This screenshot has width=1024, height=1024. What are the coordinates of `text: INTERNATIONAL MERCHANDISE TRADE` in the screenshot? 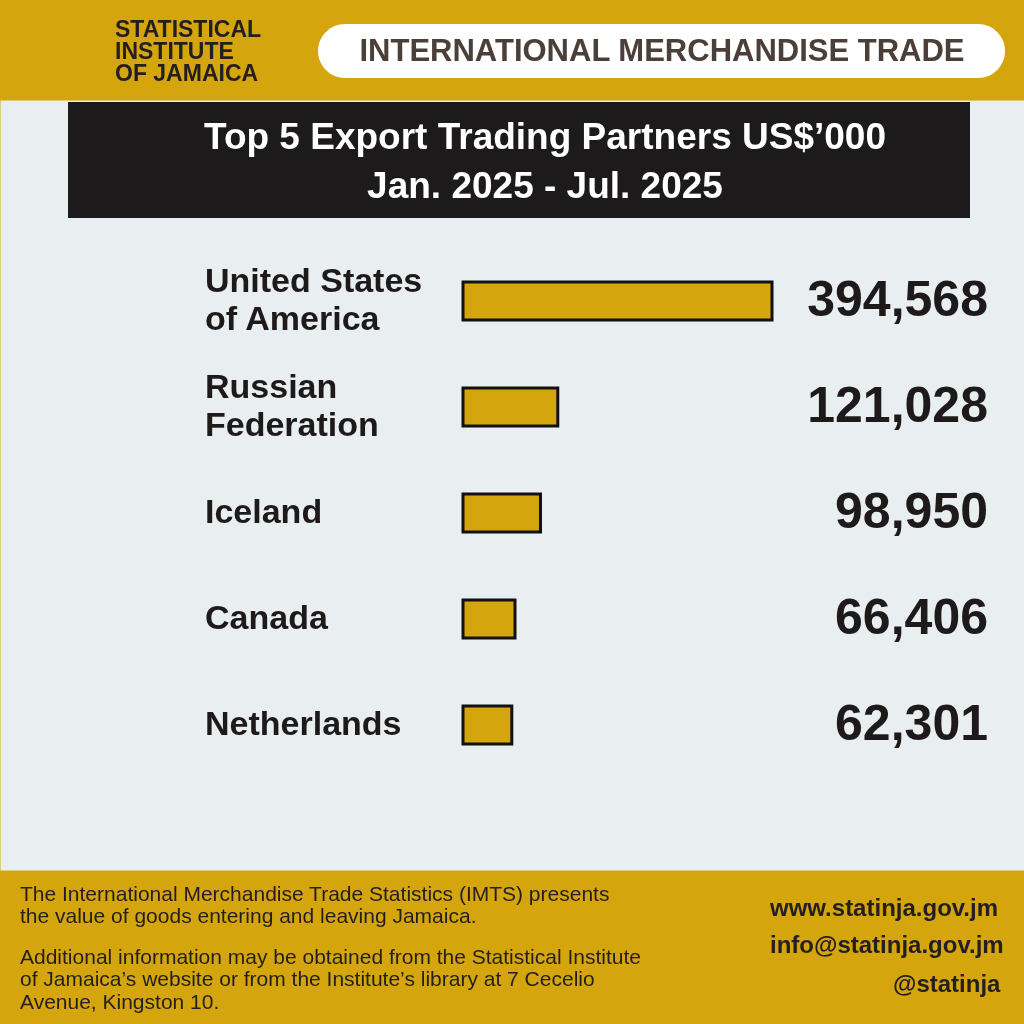 It's located at (662, 50).